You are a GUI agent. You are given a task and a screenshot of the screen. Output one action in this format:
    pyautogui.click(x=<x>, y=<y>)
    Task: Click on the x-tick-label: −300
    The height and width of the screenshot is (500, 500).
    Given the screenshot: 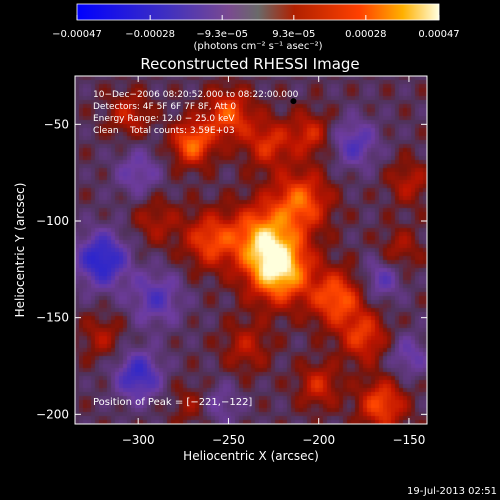 What is the action you would take?
    pyautogui.click(x=138, y=440)
    